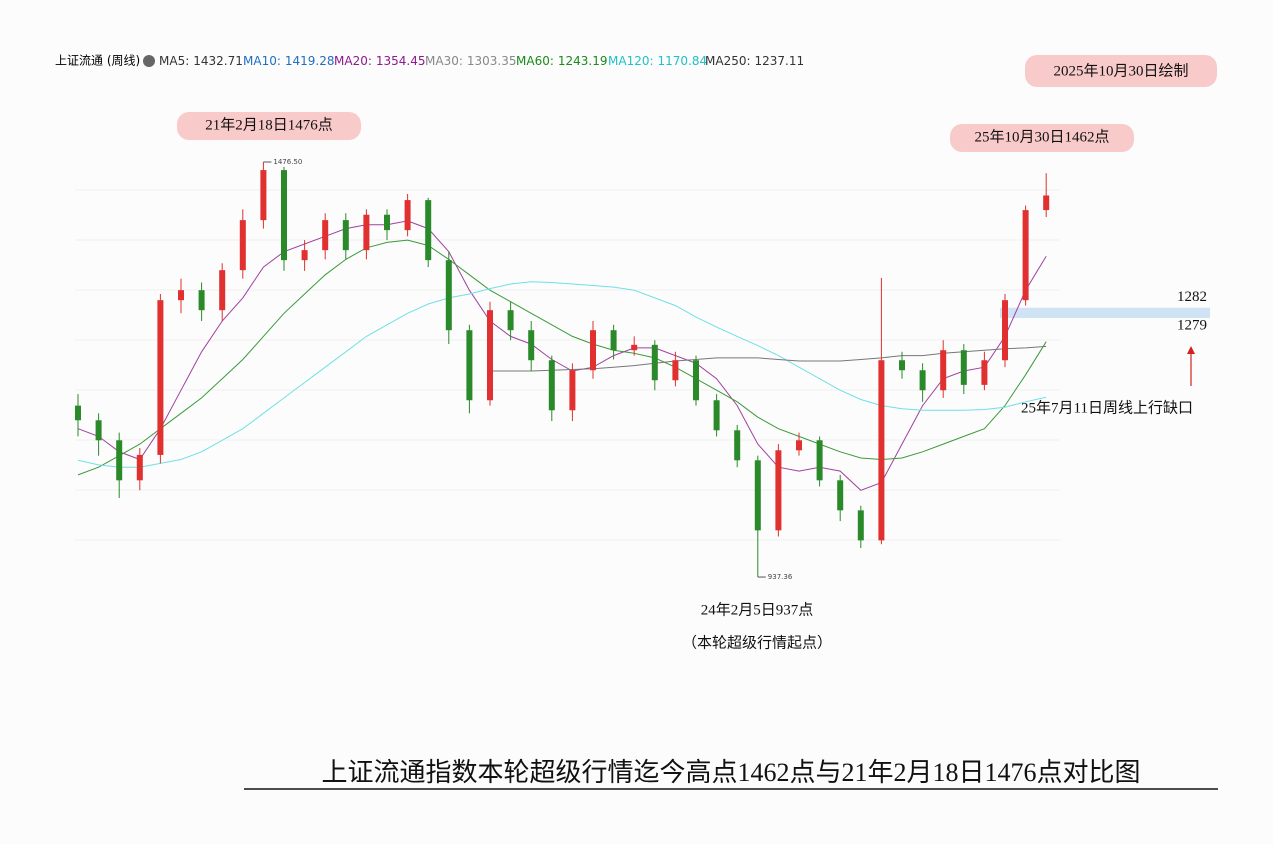 The width and height of the screenshot is (1273, 844). Describe the element at coordinates (535, 61) in the screenshot. I see `legend-name: MA60:` at that location.